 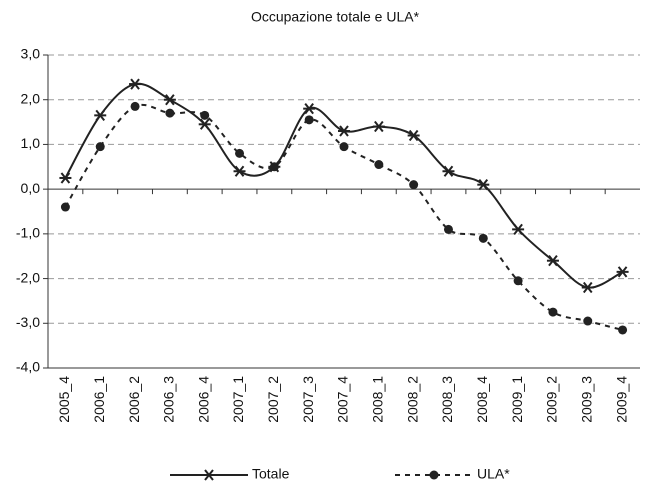 I want to click on x-tick-label: 2008_3, so click(x=447, y=399).